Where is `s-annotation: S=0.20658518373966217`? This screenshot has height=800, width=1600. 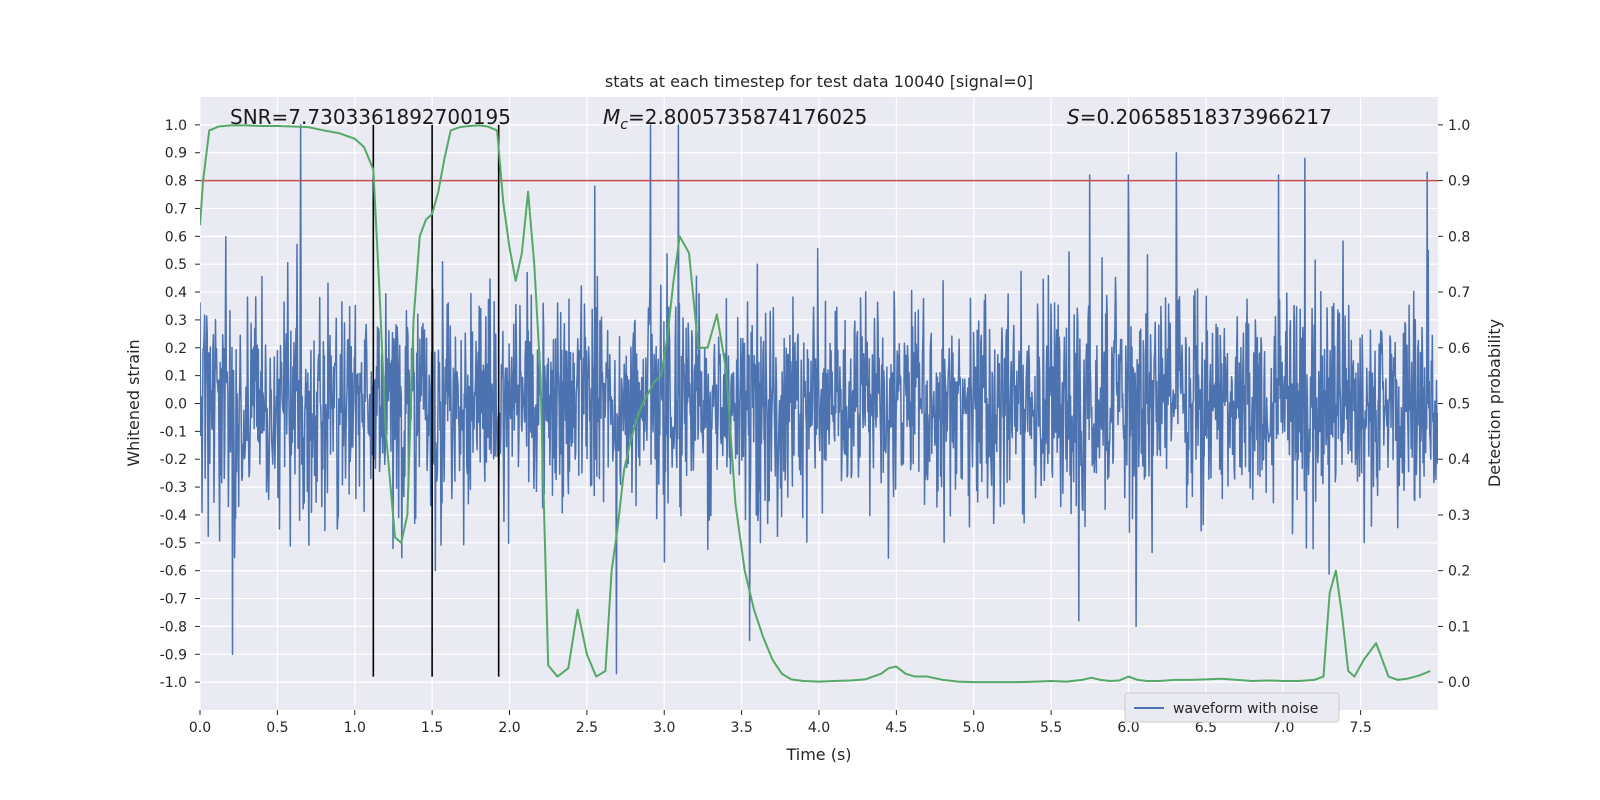
s-annotation: S=0.20658518373966217 is located at coordinates (1199, 117).